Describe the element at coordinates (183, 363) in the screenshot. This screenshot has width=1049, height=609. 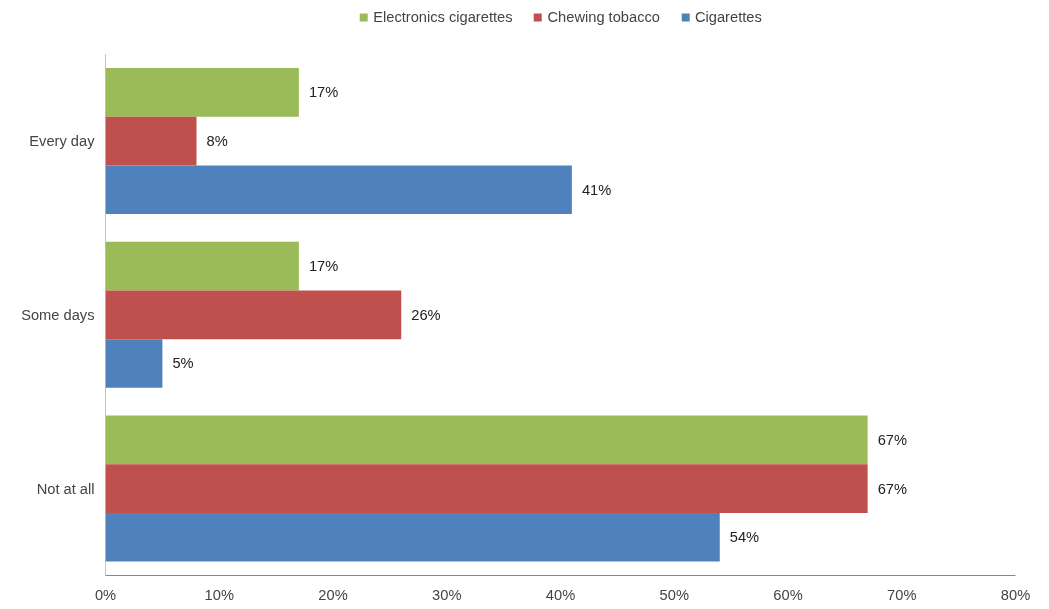
I see `data-label: 5%` at that location.